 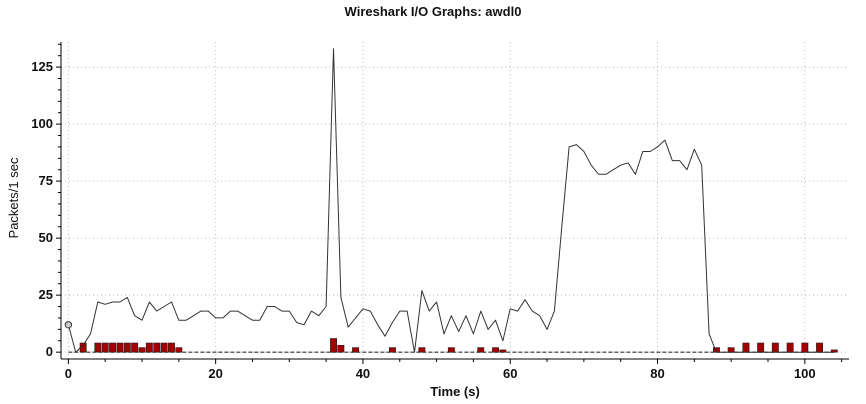 What do you see at coordinates (68, 373) in the screenshot?
I see `x-tick-label: 0` at bounding box center [68, 373].